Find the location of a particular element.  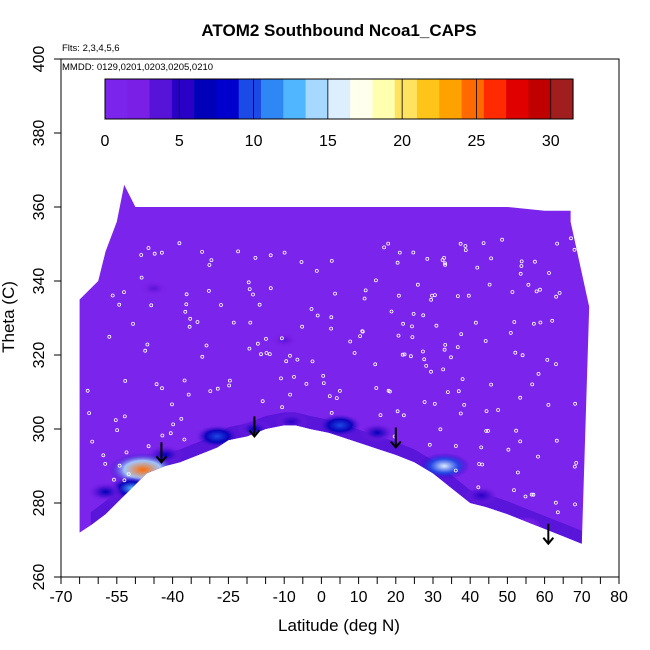

y-tick-label: 340 is located at coordinates (39, 281).